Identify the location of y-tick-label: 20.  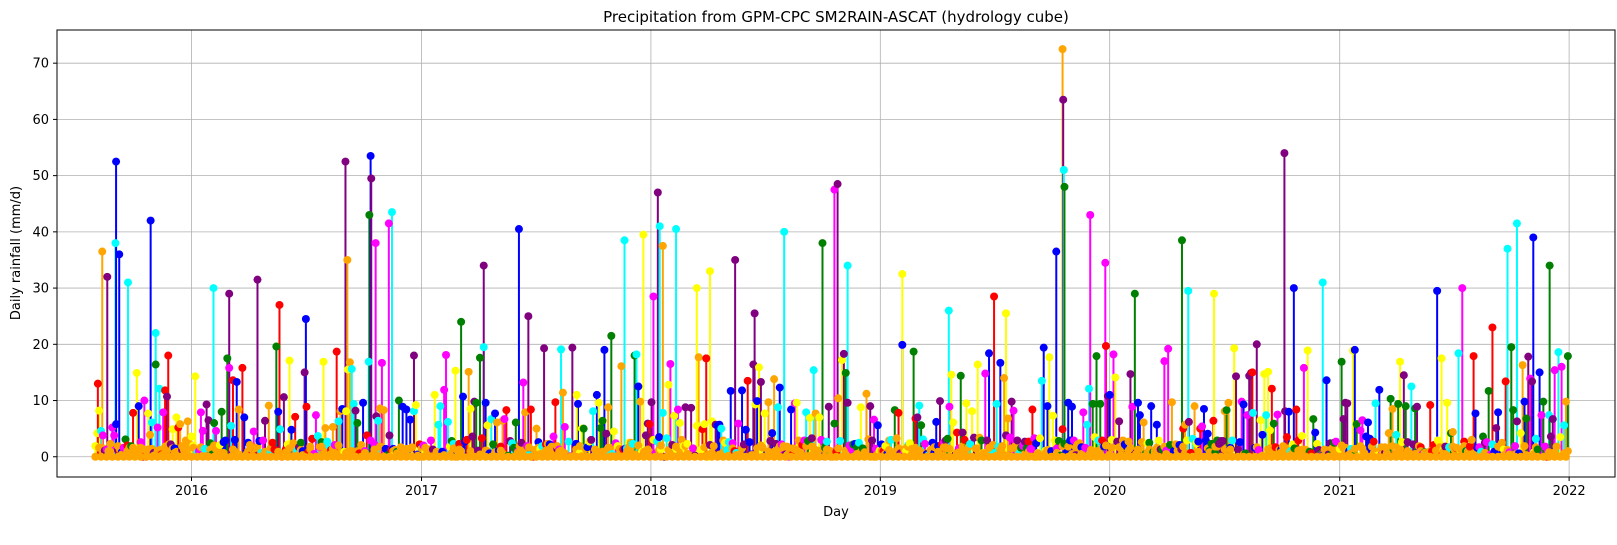
(40, 345).